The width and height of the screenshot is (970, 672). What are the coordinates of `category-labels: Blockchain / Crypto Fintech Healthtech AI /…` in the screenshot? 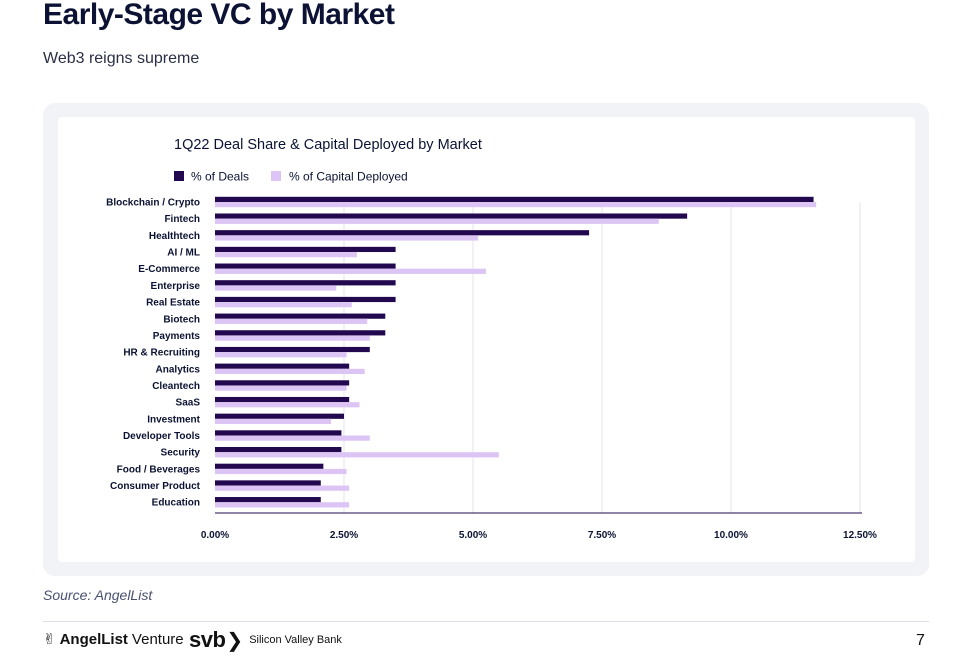 It's located at (153, 353).